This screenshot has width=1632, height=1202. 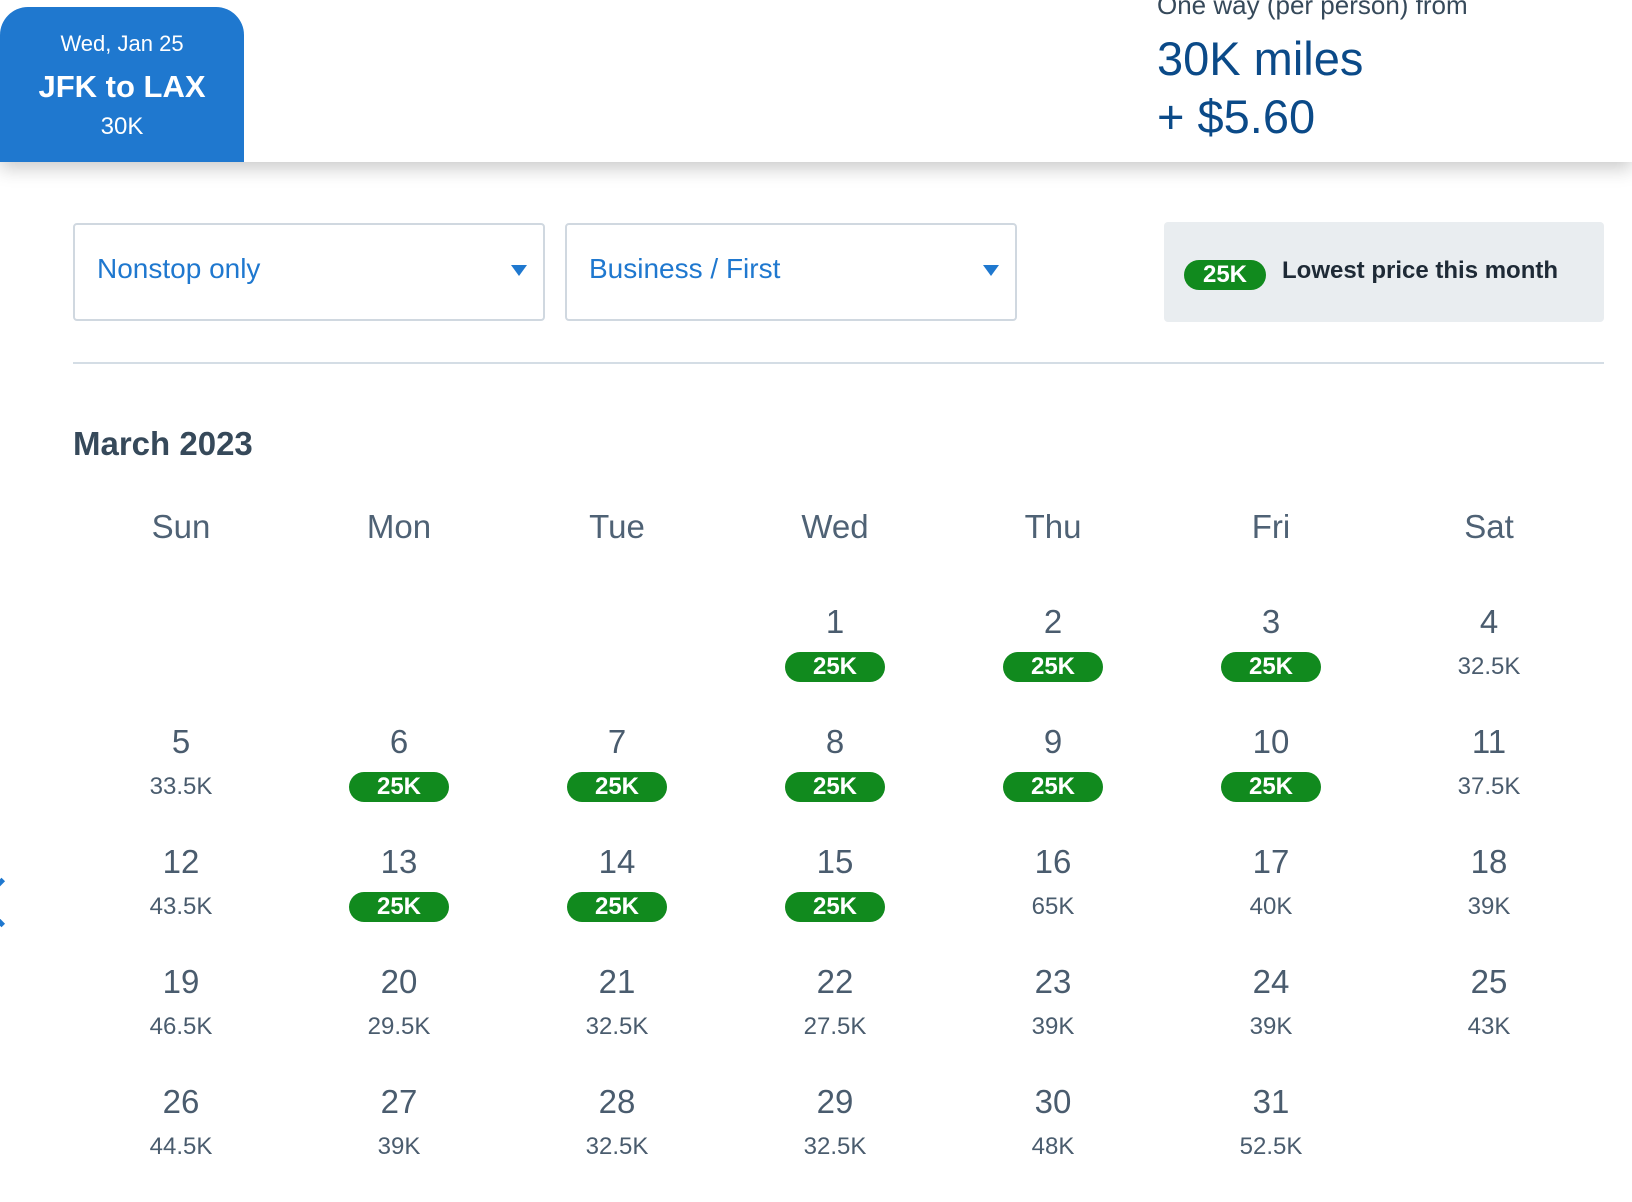 I want to click on calendar-day: 8 25K, so click(x=835, y=772).